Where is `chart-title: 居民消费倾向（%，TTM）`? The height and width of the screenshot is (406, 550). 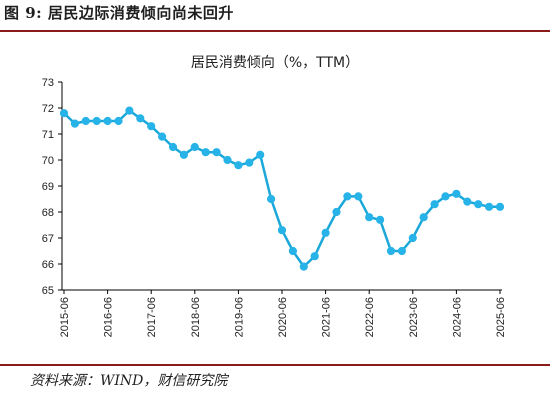
chart-title: 居民消费倾向（%，TTM） is located at coordinates (275, 63).